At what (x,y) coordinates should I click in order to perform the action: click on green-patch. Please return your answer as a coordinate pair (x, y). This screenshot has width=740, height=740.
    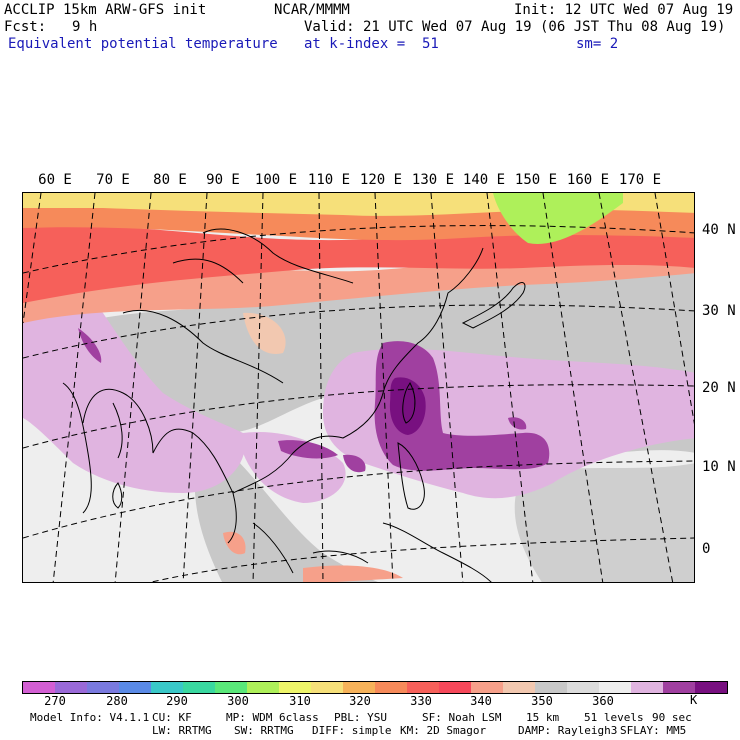
    Looking at the image, I should click on (558, 218).